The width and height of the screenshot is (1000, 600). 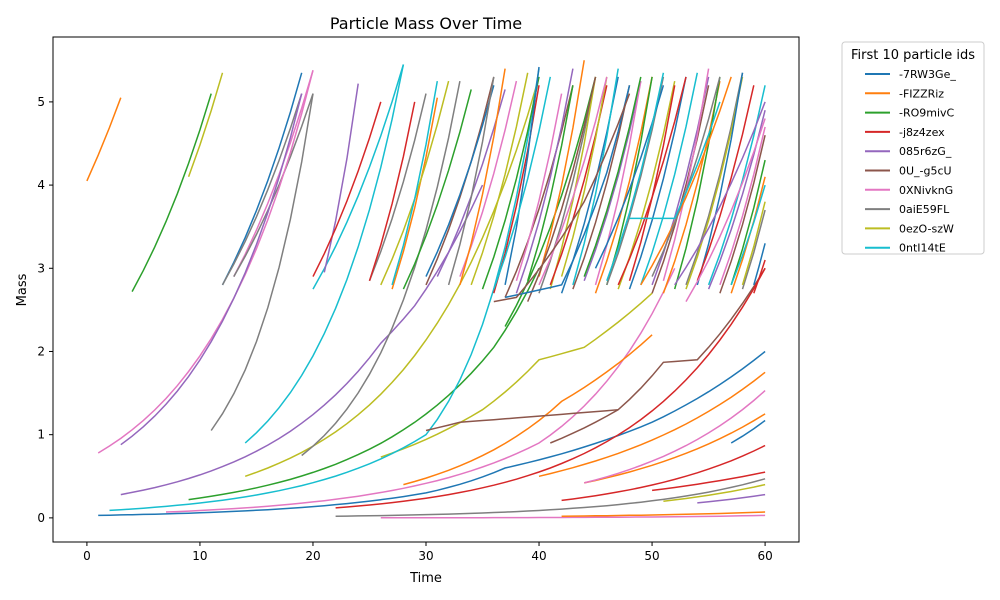 I want to click on legend-entry: -FIZZRiz, so click(x=921, y=93).